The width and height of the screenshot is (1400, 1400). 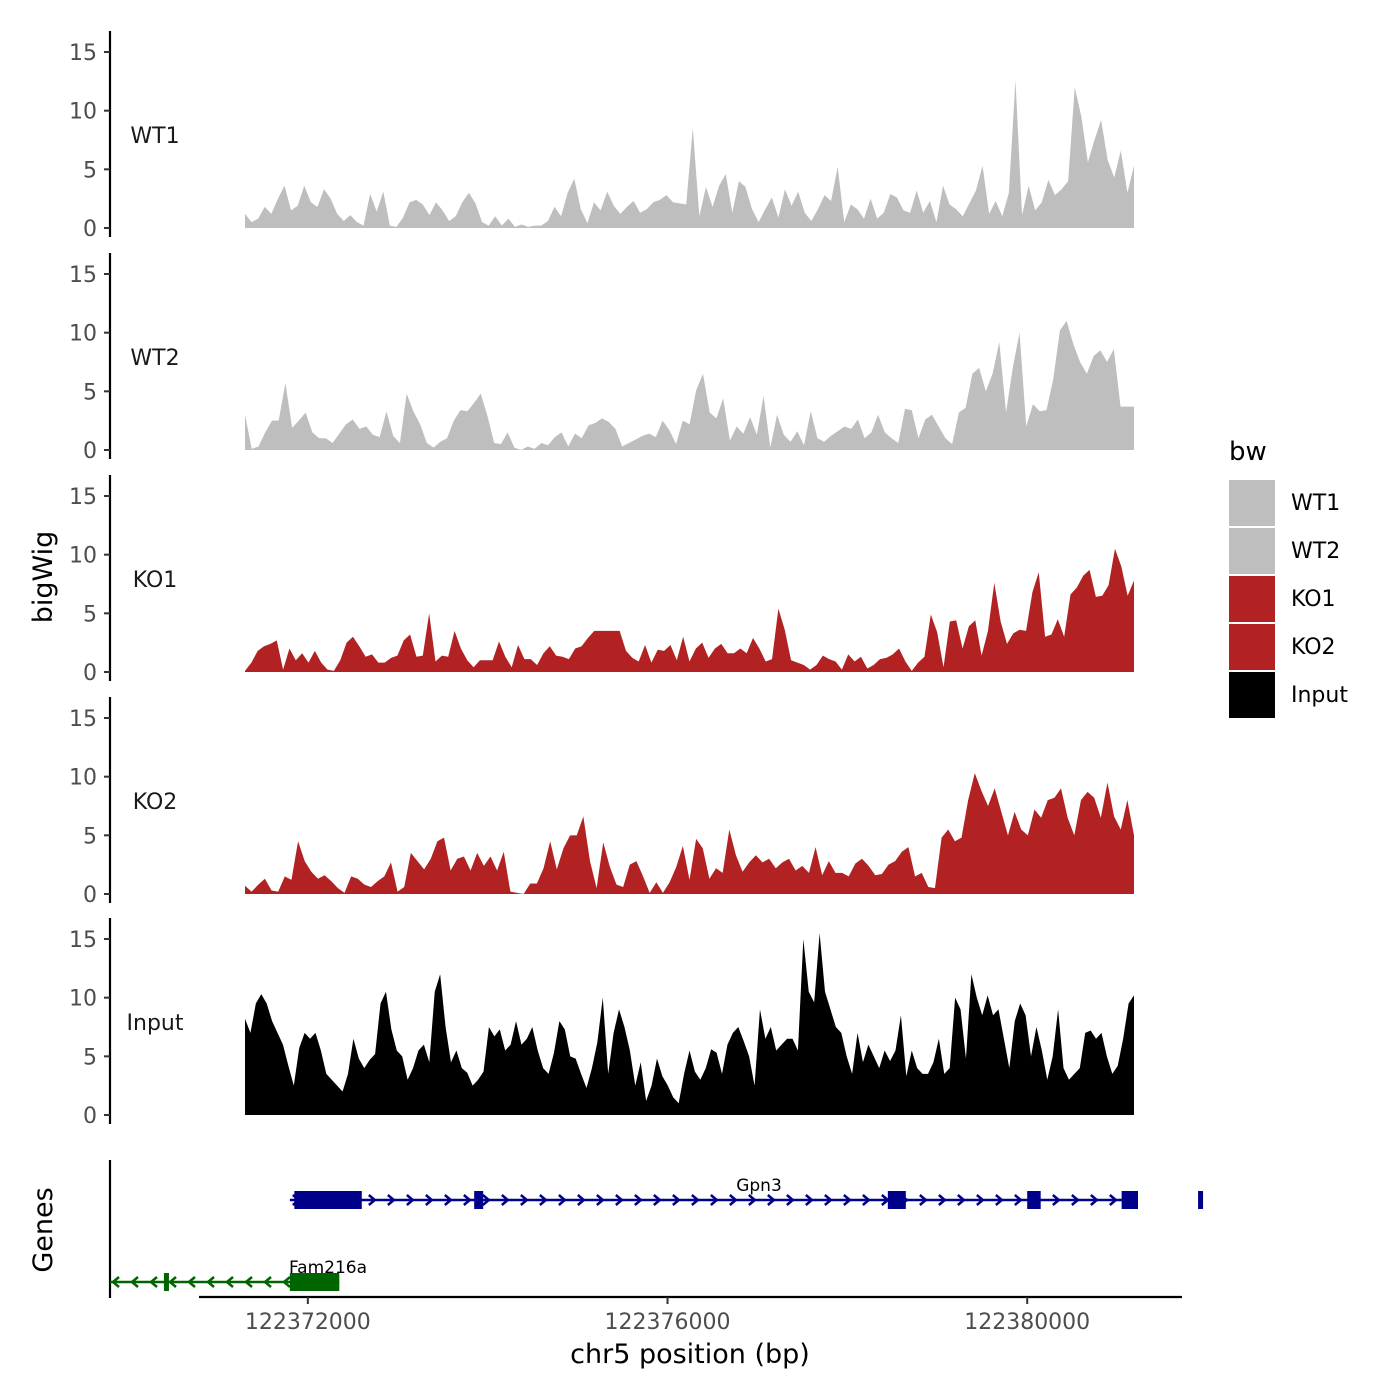 I want to click on coverage-area-input, so click(x=689, y=1024).